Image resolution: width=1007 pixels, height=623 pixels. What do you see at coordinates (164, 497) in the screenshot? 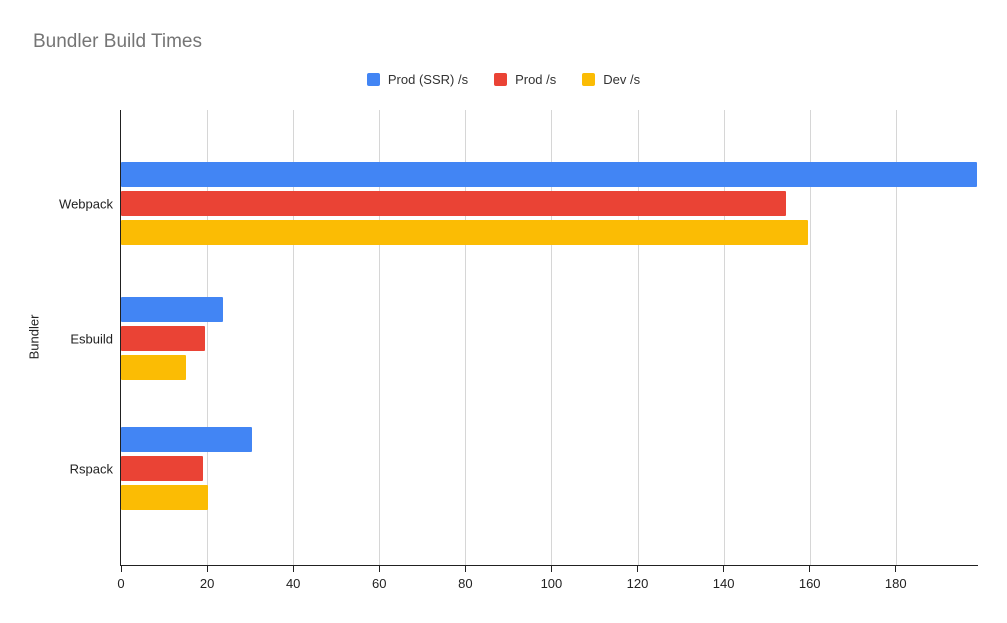
I see `bar-rspack-dev-s` at bounding box center [164, 497].